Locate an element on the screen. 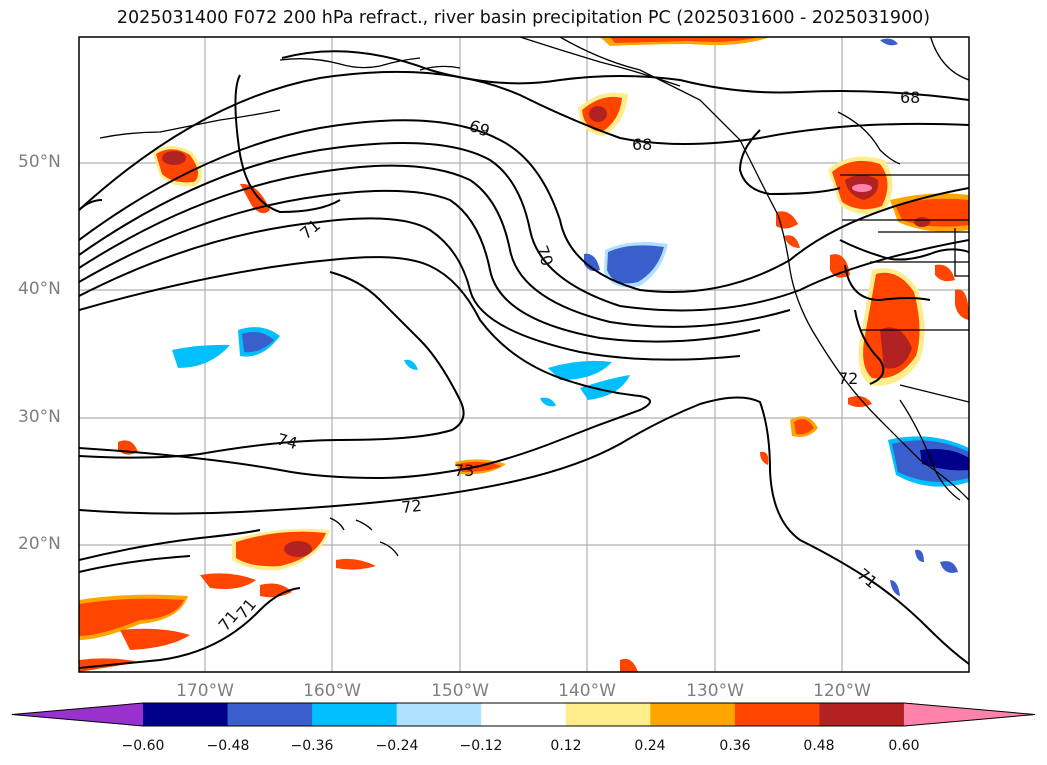 The width and height of the screenshot is (1047, 765). colorbar-tick-label: 0.12 is located at coordinates (566, 746).